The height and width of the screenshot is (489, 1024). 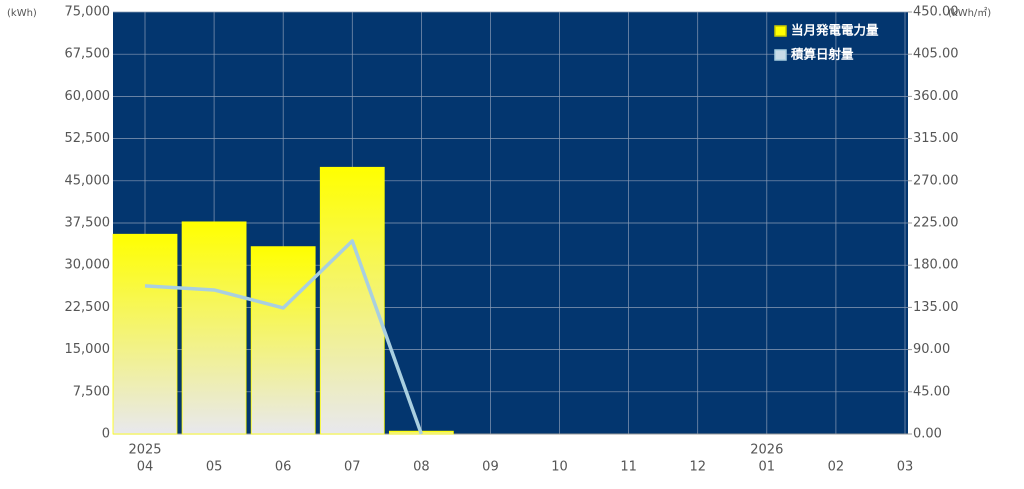 I want to click on year-label: 2026, so click(x=766, y=450).